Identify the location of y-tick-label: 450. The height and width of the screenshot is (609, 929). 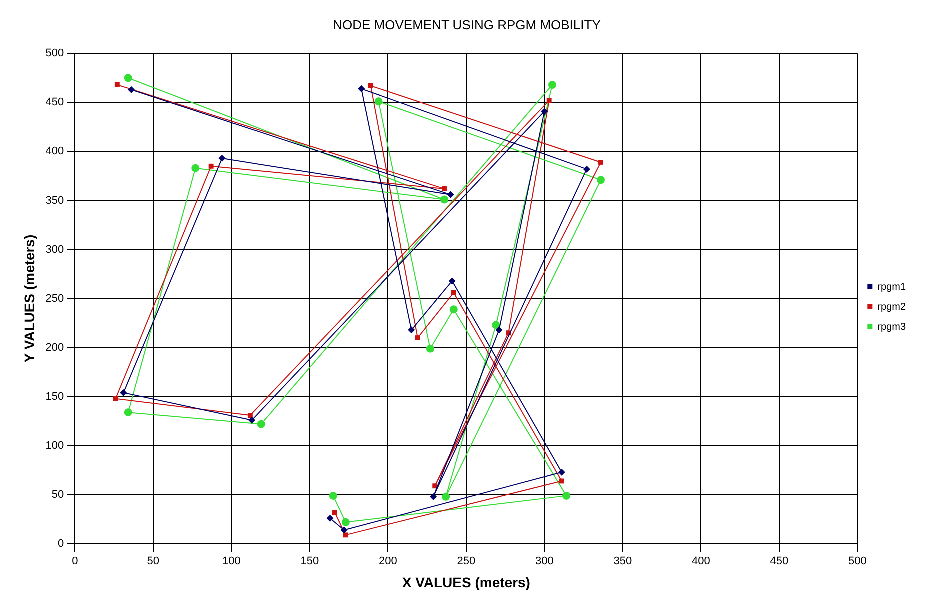
(55, 102).